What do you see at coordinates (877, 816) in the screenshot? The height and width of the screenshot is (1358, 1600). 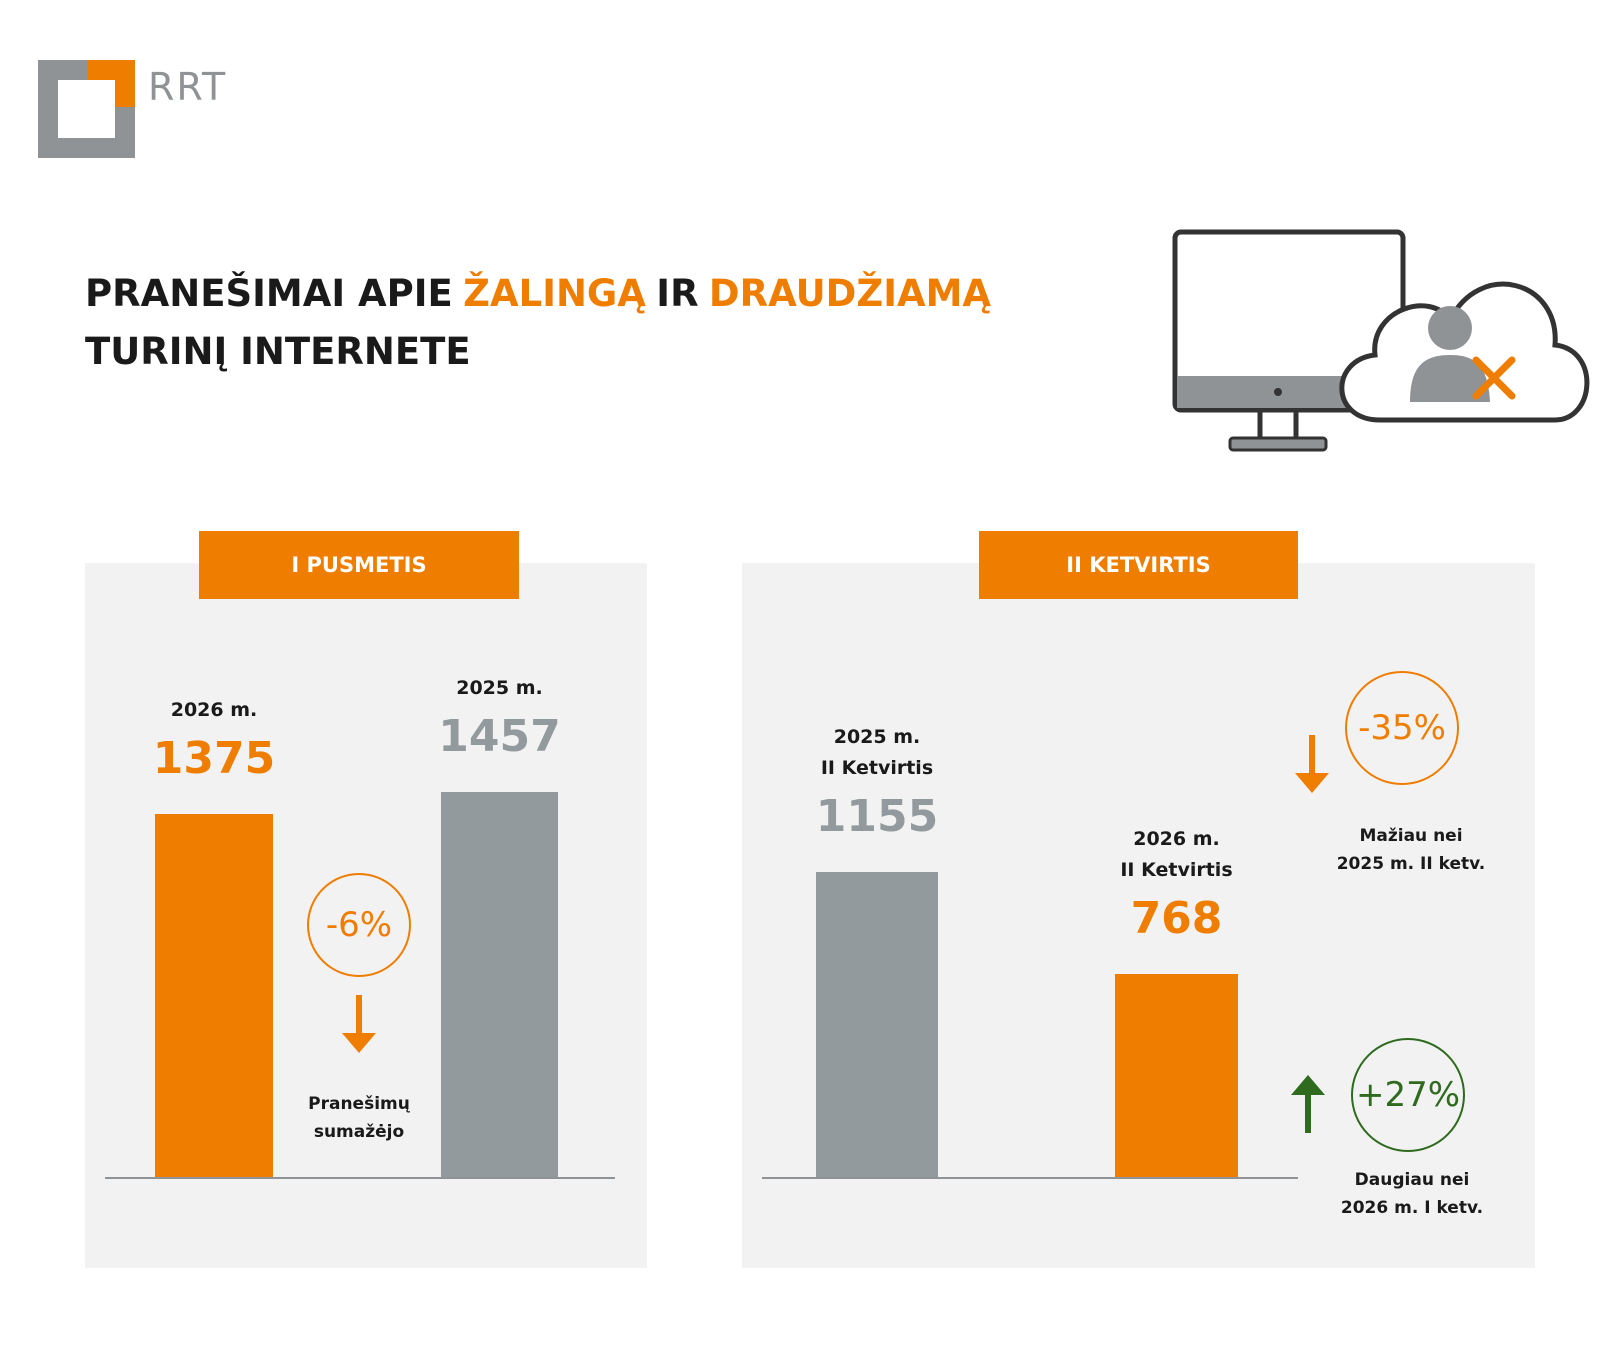 I see `value-label: 1155` at bounding box center [877, 816].